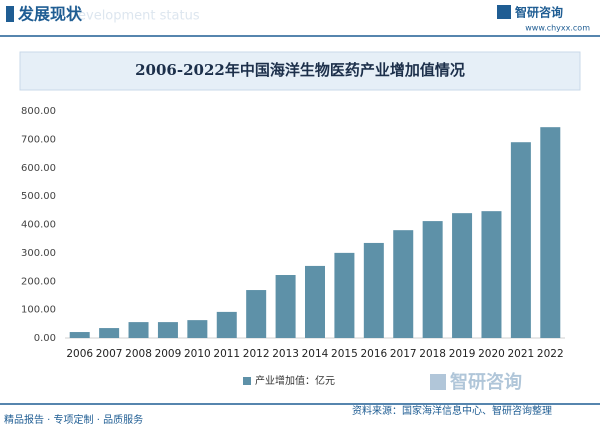  What do you see at coordinates (38, 168) in the screenshot?
I see `y-tick-label: 600.00` at bounding box center [38, 168].